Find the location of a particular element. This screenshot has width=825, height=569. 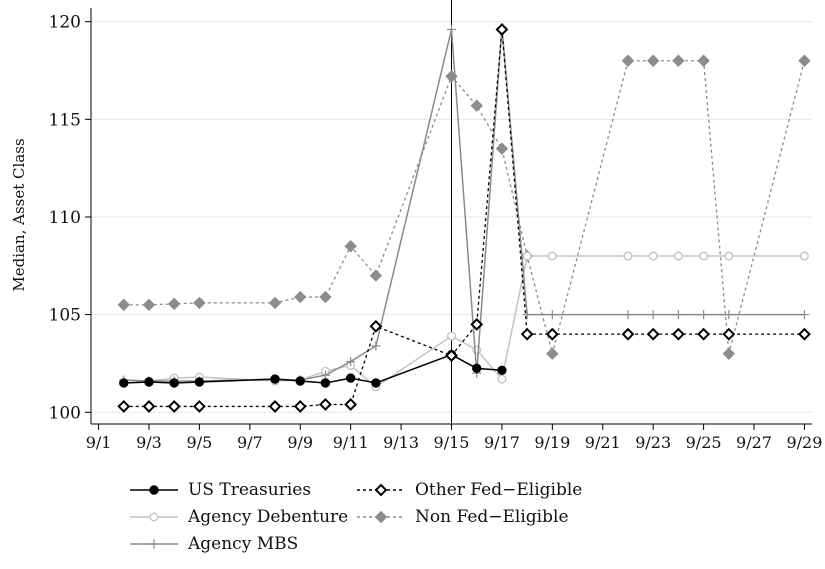

y-tick-label: 105 is located at coordinates (65, 316).